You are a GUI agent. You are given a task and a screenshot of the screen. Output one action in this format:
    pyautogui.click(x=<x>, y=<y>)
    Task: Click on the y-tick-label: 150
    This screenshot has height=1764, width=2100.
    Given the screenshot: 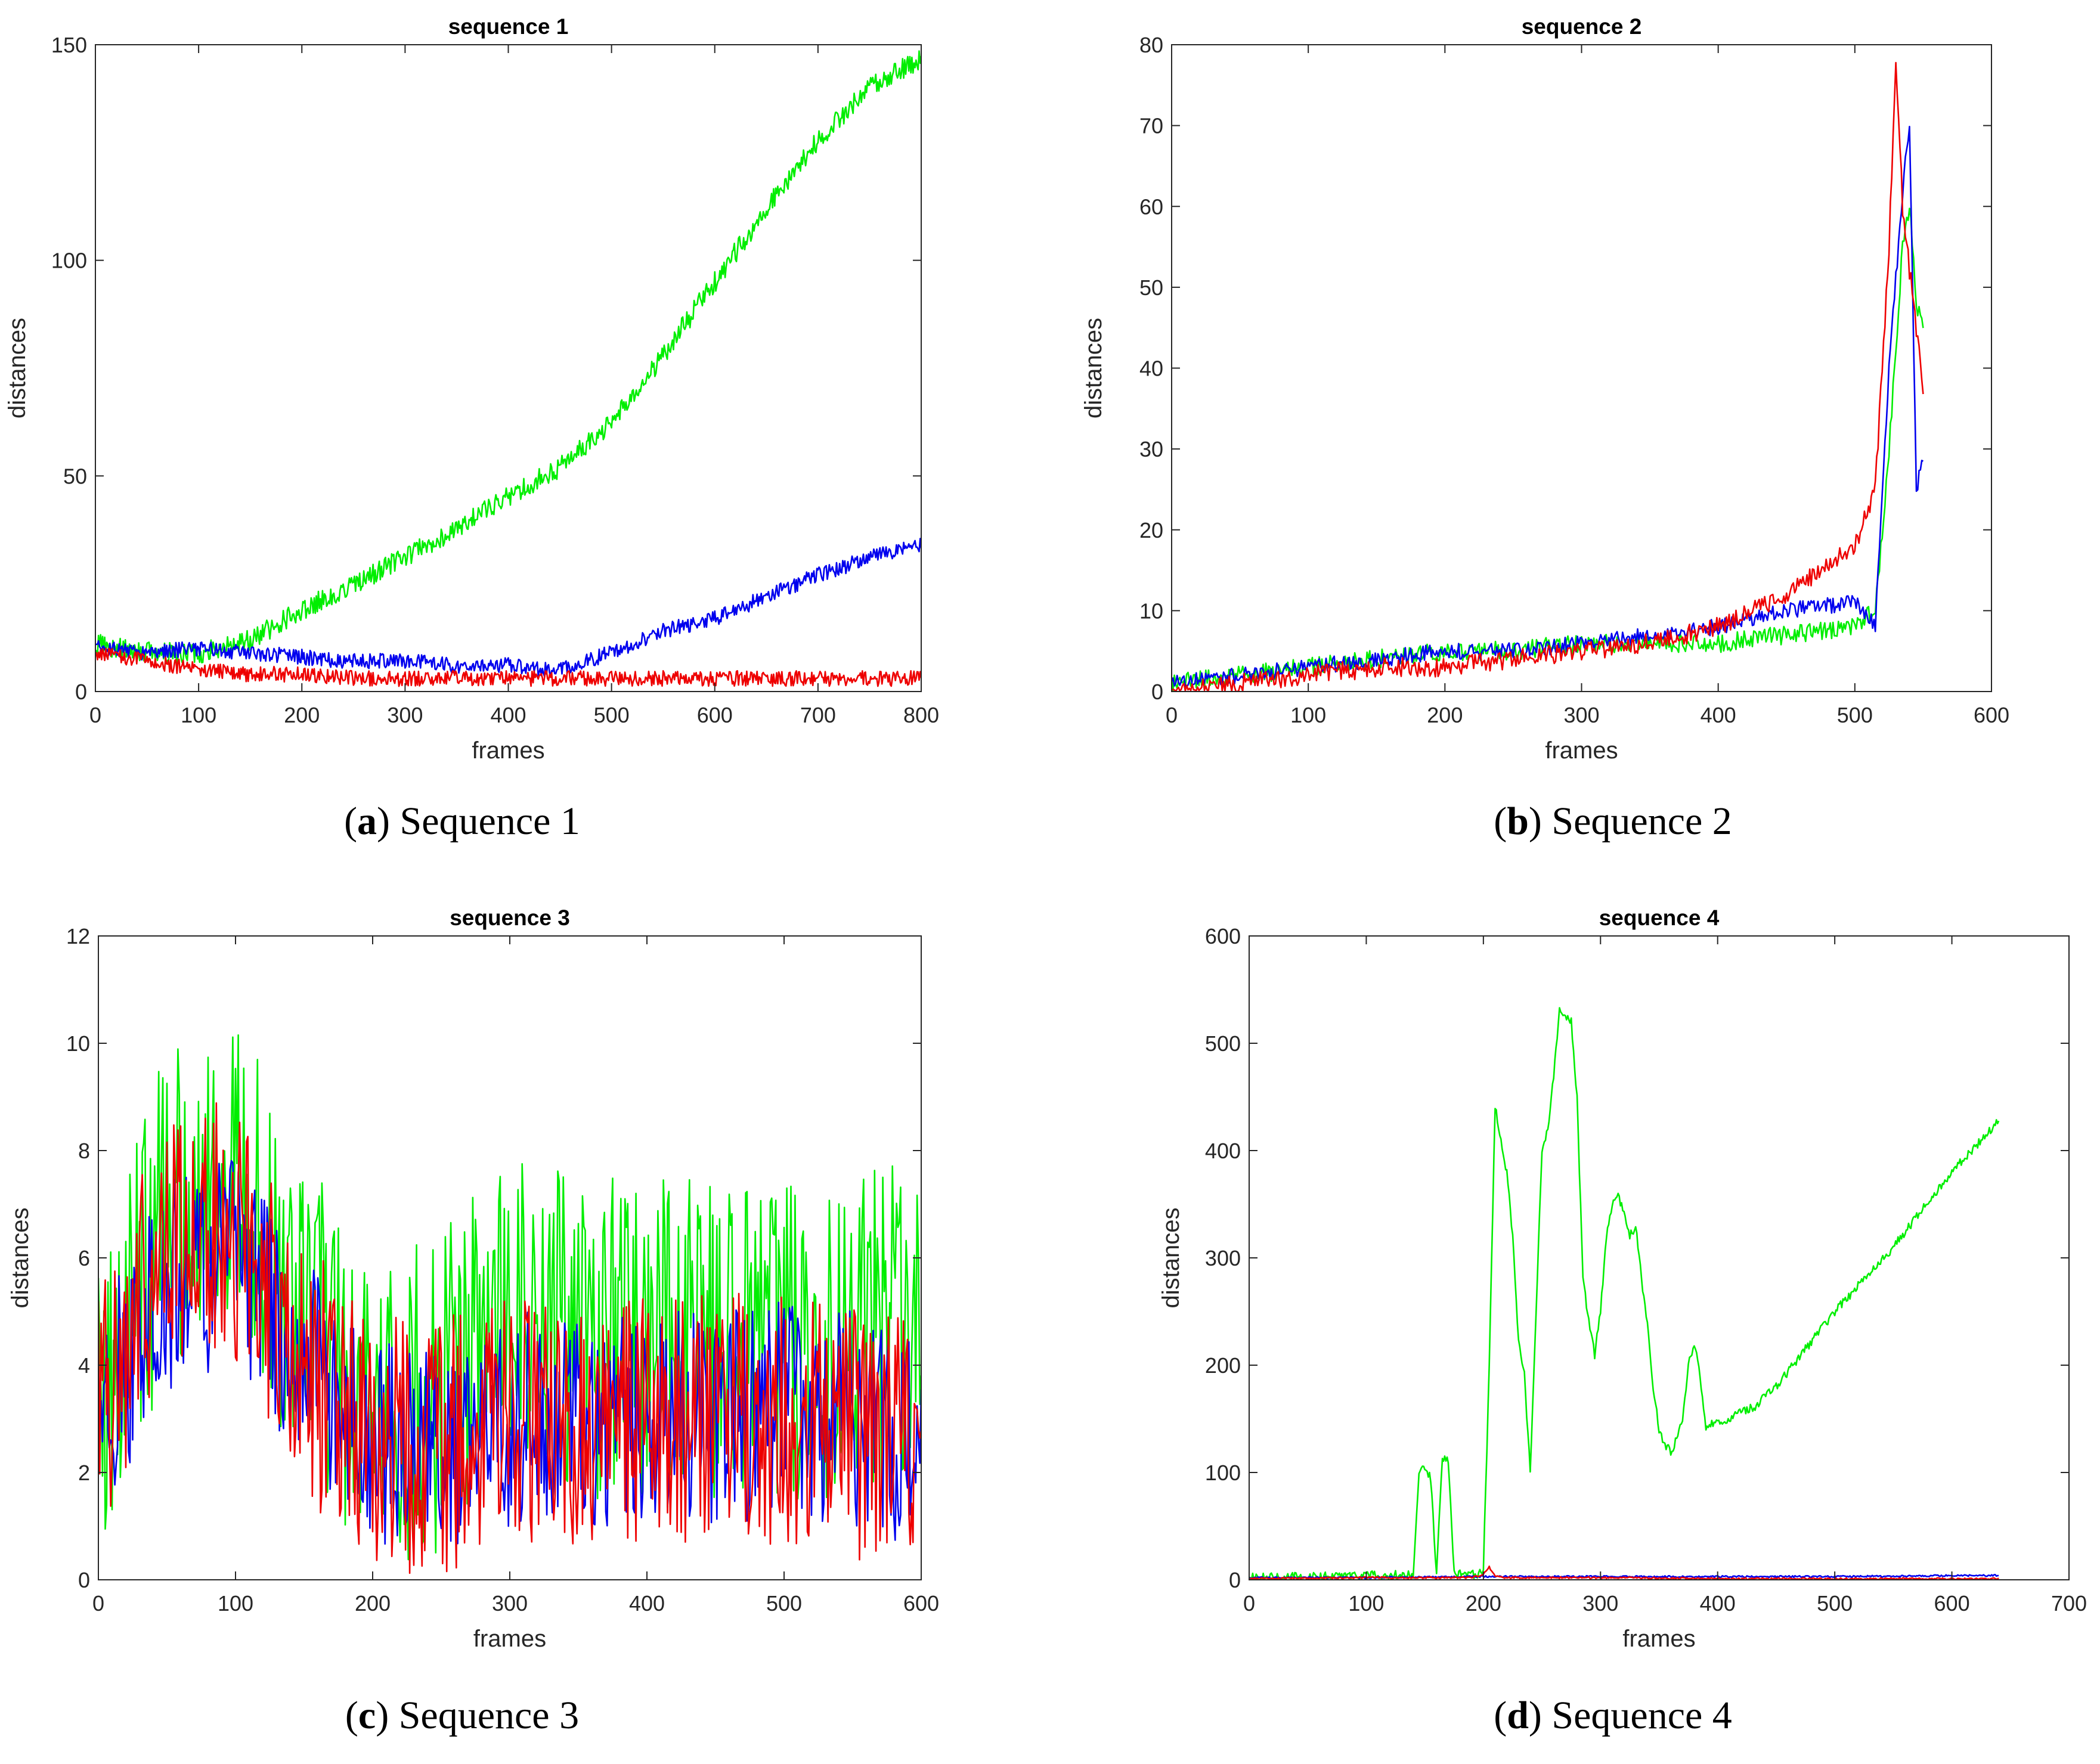 What is the action you would take?
    pyautogui.click(x=69, y=45)
    